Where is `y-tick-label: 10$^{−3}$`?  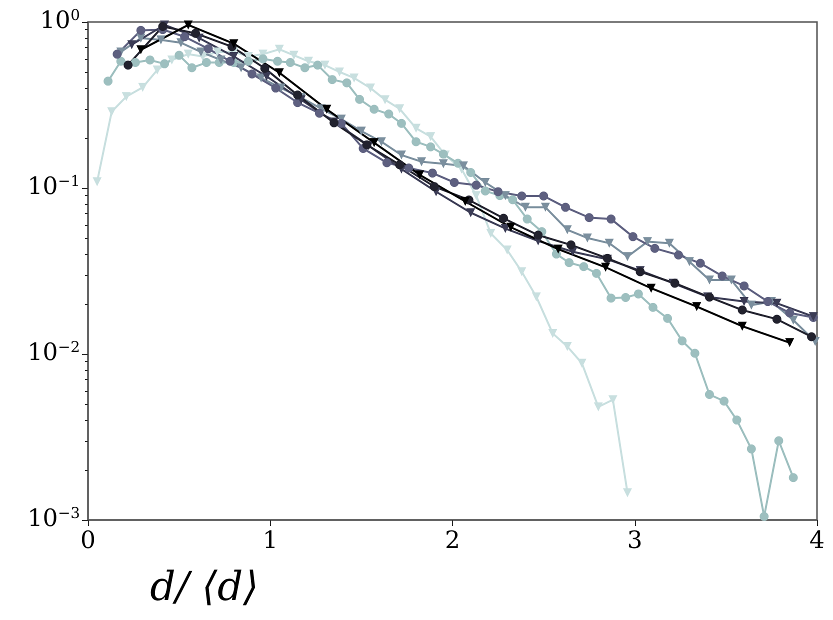 y-tick-label: 10$^{−3}$ is located at coordinates (53, 518).